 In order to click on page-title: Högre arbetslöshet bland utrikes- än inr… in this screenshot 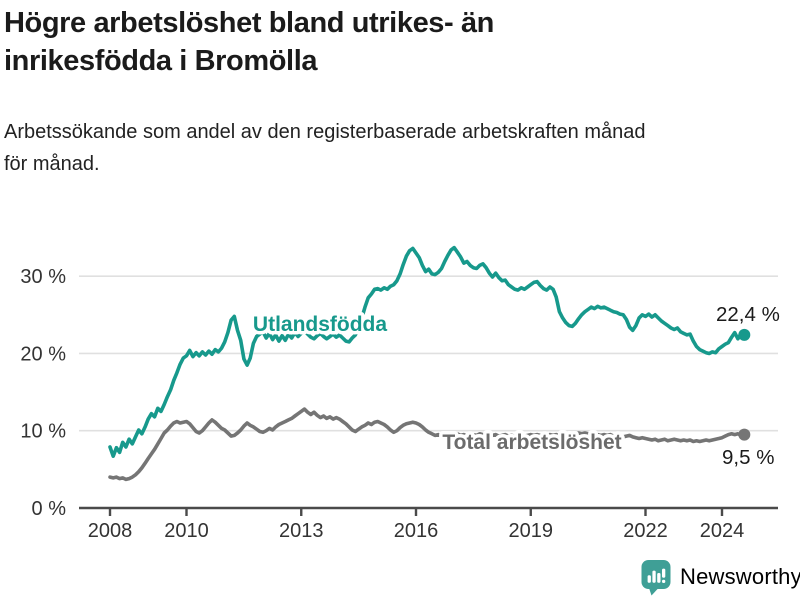, I will do `click(394, 42)`.